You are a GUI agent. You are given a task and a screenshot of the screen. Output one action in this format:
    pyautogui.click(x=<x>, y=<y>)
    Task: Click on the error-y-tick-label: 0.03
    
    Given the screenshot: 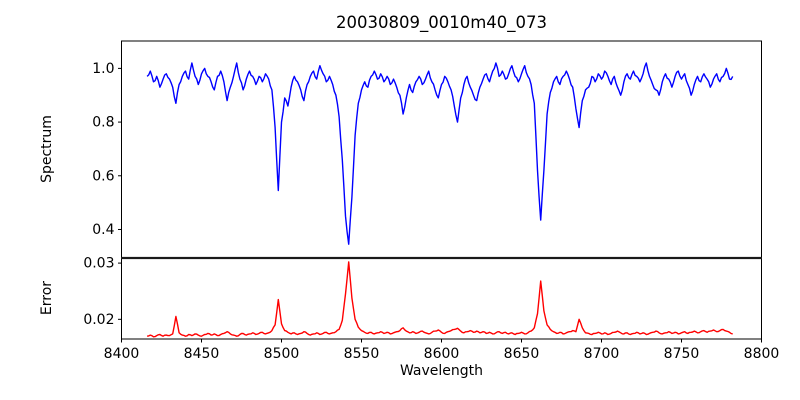 What is the action you would take?
    pyautogui.click(x=98, y=264)
    